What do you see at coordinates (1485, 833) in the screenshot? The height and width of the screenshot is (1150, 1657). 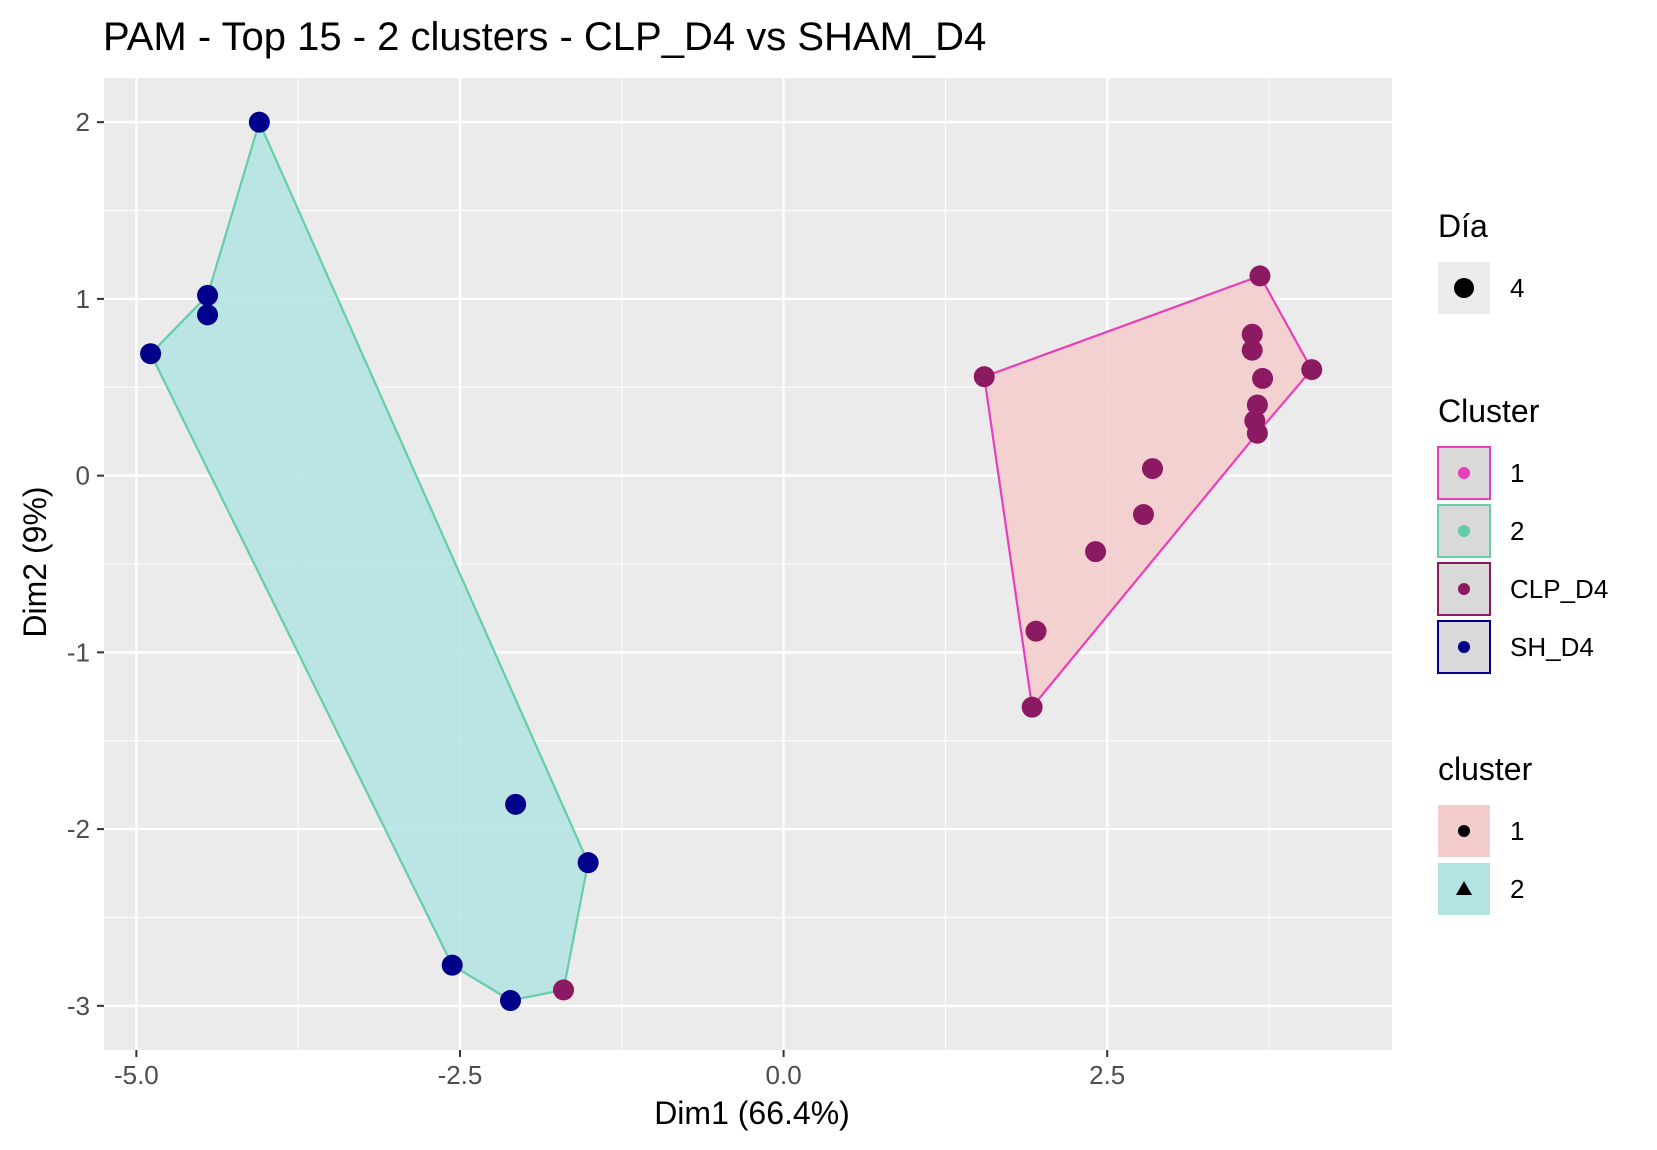 I see `legend-cluster: cluster 1 2` at bounding box center [1485, 833].